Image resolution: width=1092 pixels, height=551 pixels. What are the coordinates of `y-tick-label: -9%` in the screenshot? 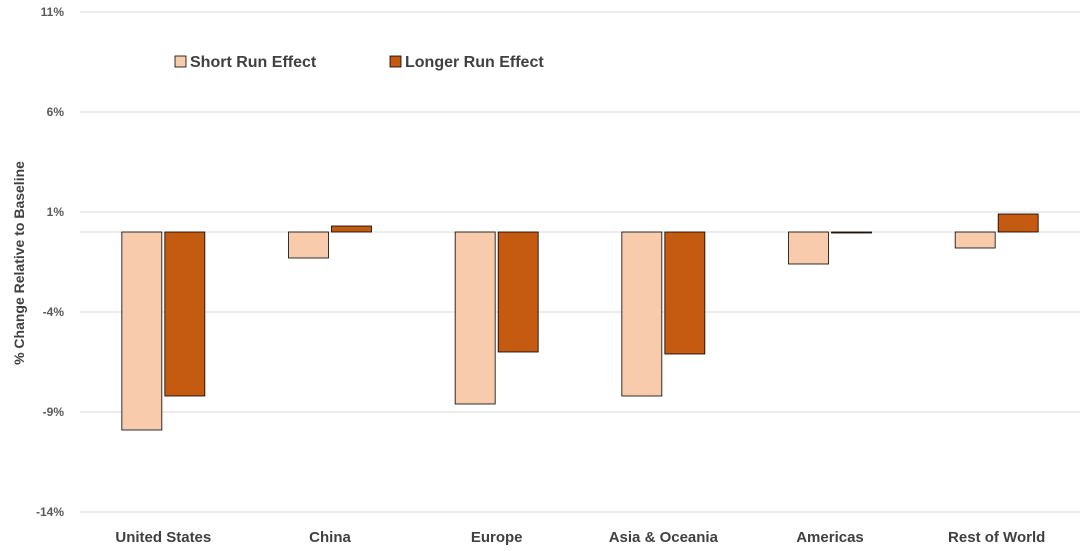 It's located at (54, 412).